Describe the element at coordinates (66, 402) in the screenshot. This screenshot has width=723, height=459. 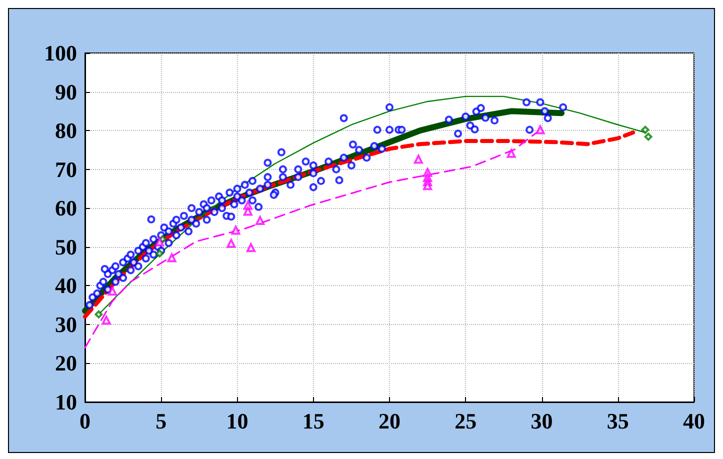
I see `y-tick-label: 10` at that location.